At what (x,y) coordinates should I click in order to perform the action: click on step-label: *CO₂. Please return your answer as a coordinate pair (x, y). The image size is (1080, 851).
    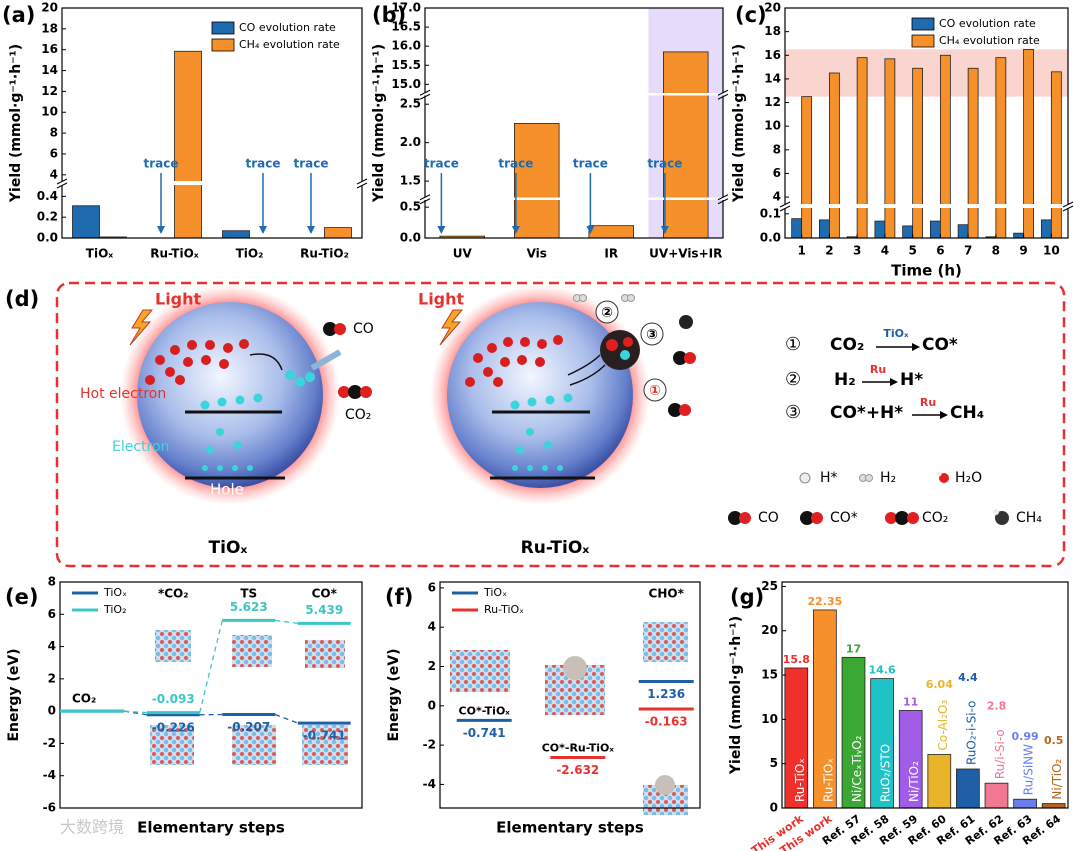
    Looking at the image, I should click on (173, 594).